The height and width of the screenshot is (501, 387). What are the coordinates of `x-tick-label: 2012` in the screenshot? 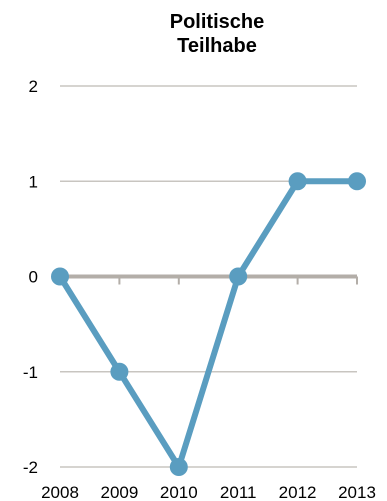 It's located at (298, 492).